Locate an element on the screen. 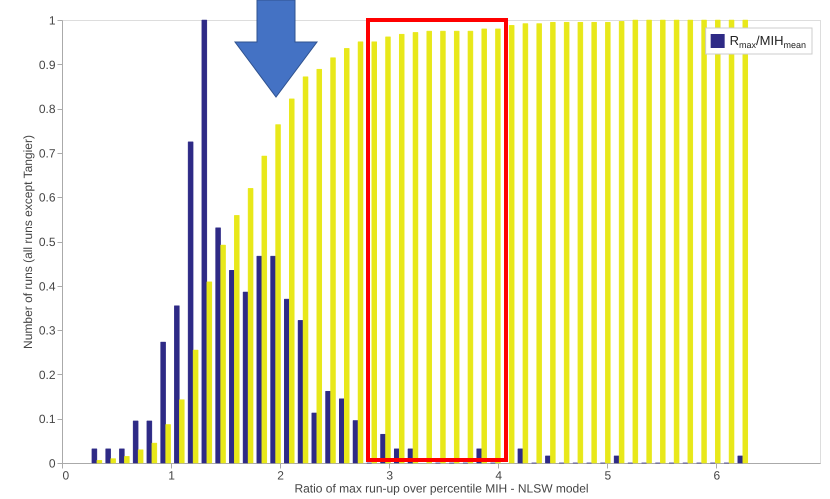  y-tick-label: 0.6 is located at coordinates (47, 197).